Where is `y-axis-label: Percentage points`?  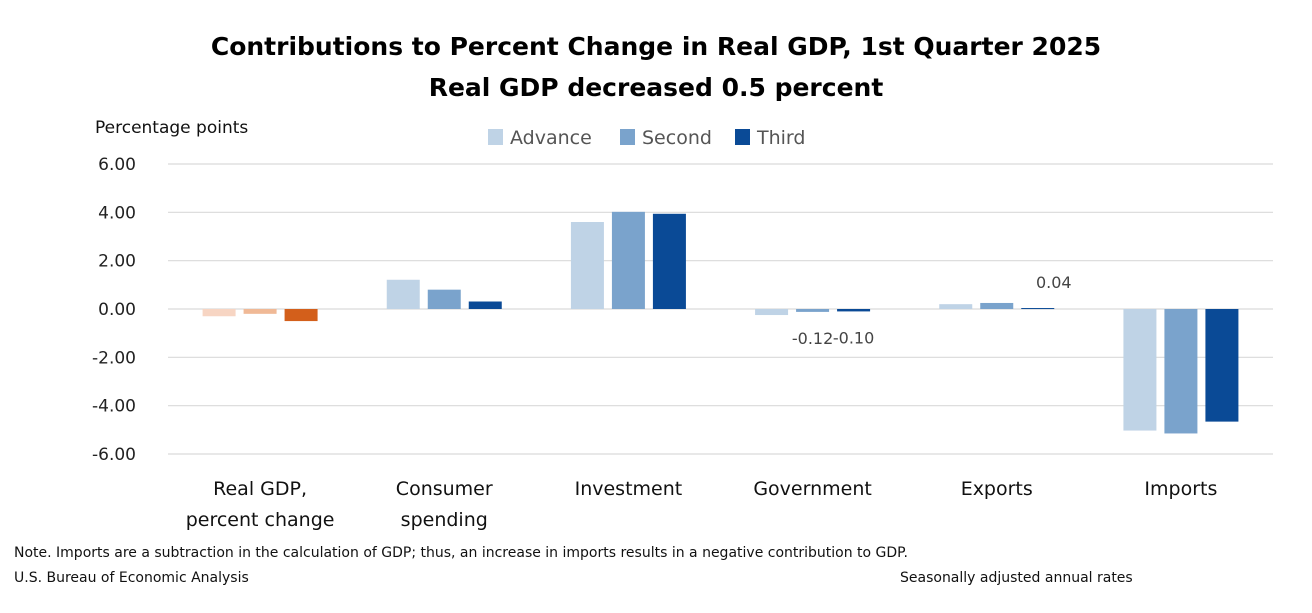
y-axis-label: Percentage points is located at coordinates (172, 128).